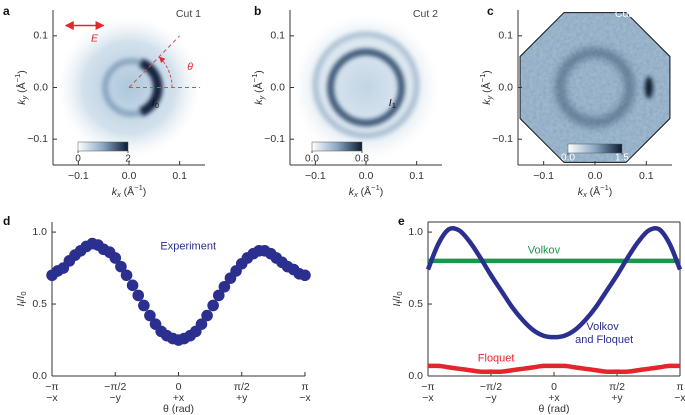  What do you see at coordinates (178, 409) in the screenshot?
I see `x-axis-label: θ (rad)` at bounding box center [178, 409].